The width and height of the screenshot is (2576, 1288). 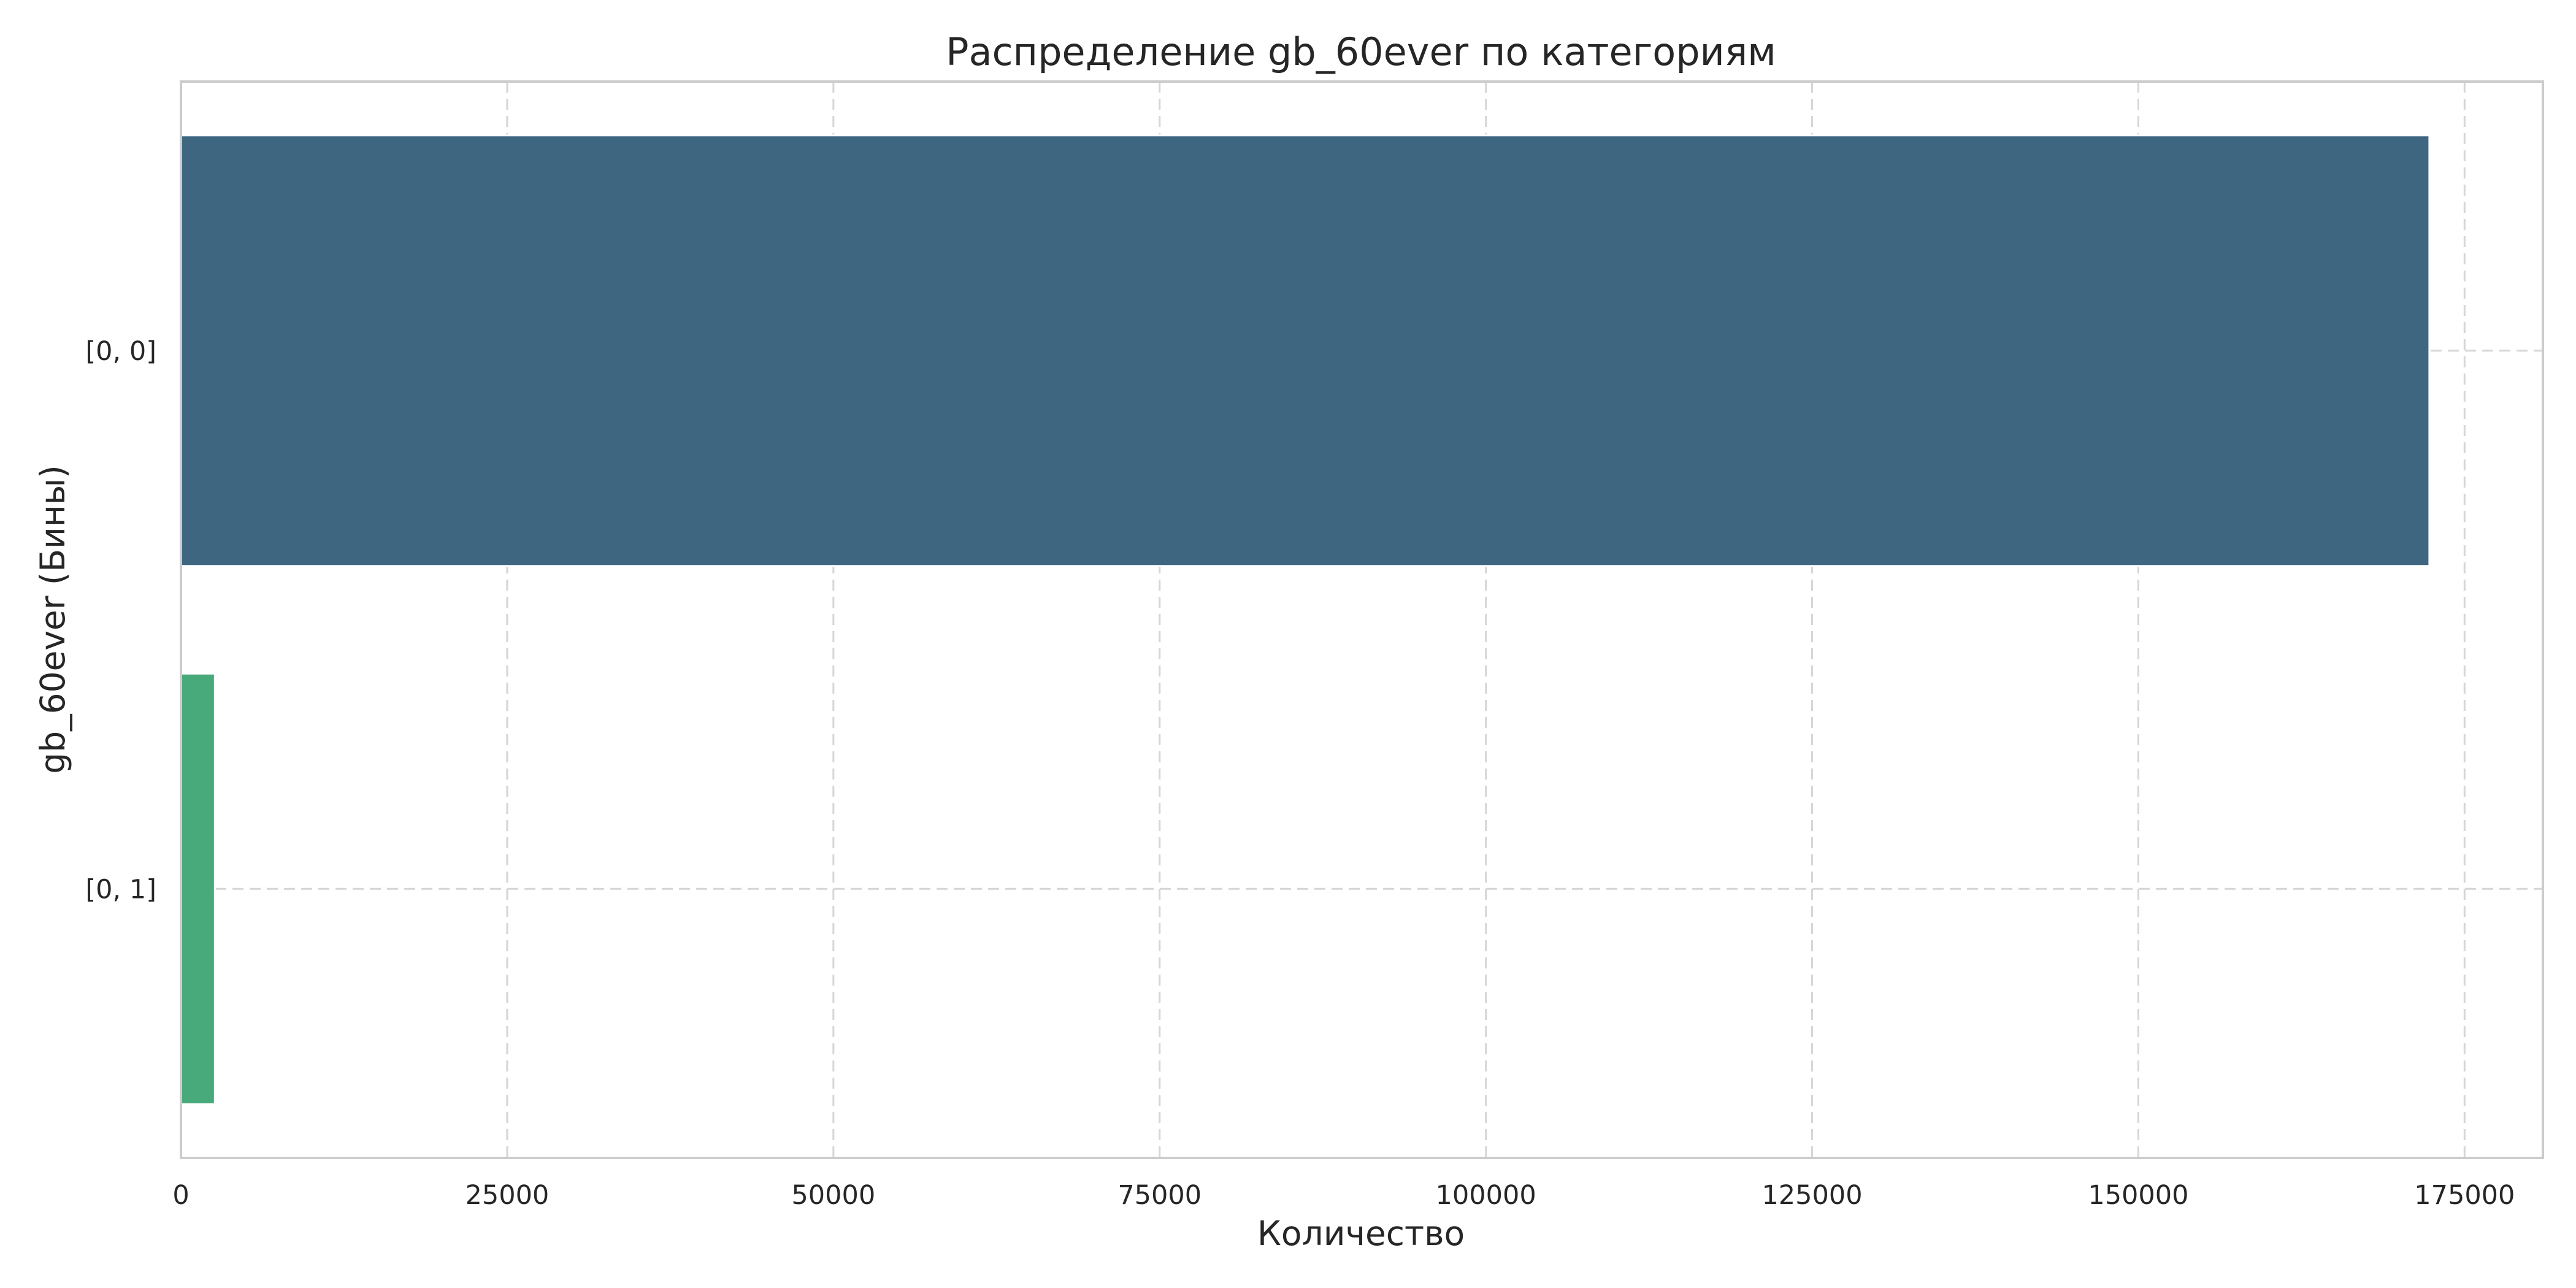 What do you see at coordinates (198, 888) in the screenshot?
I see `bar` at bounding box center [198, 888].